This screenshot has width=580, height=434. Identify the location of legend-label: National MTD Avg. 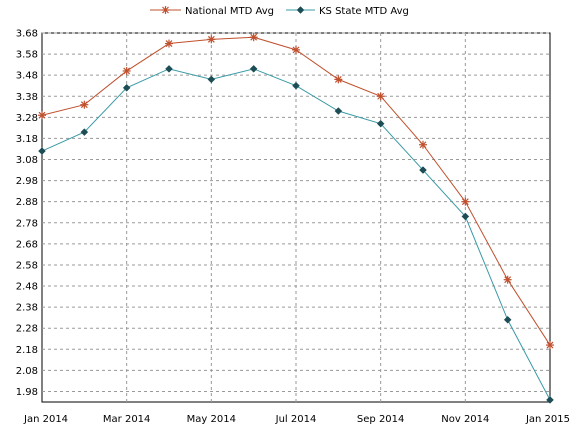
(229, 11).